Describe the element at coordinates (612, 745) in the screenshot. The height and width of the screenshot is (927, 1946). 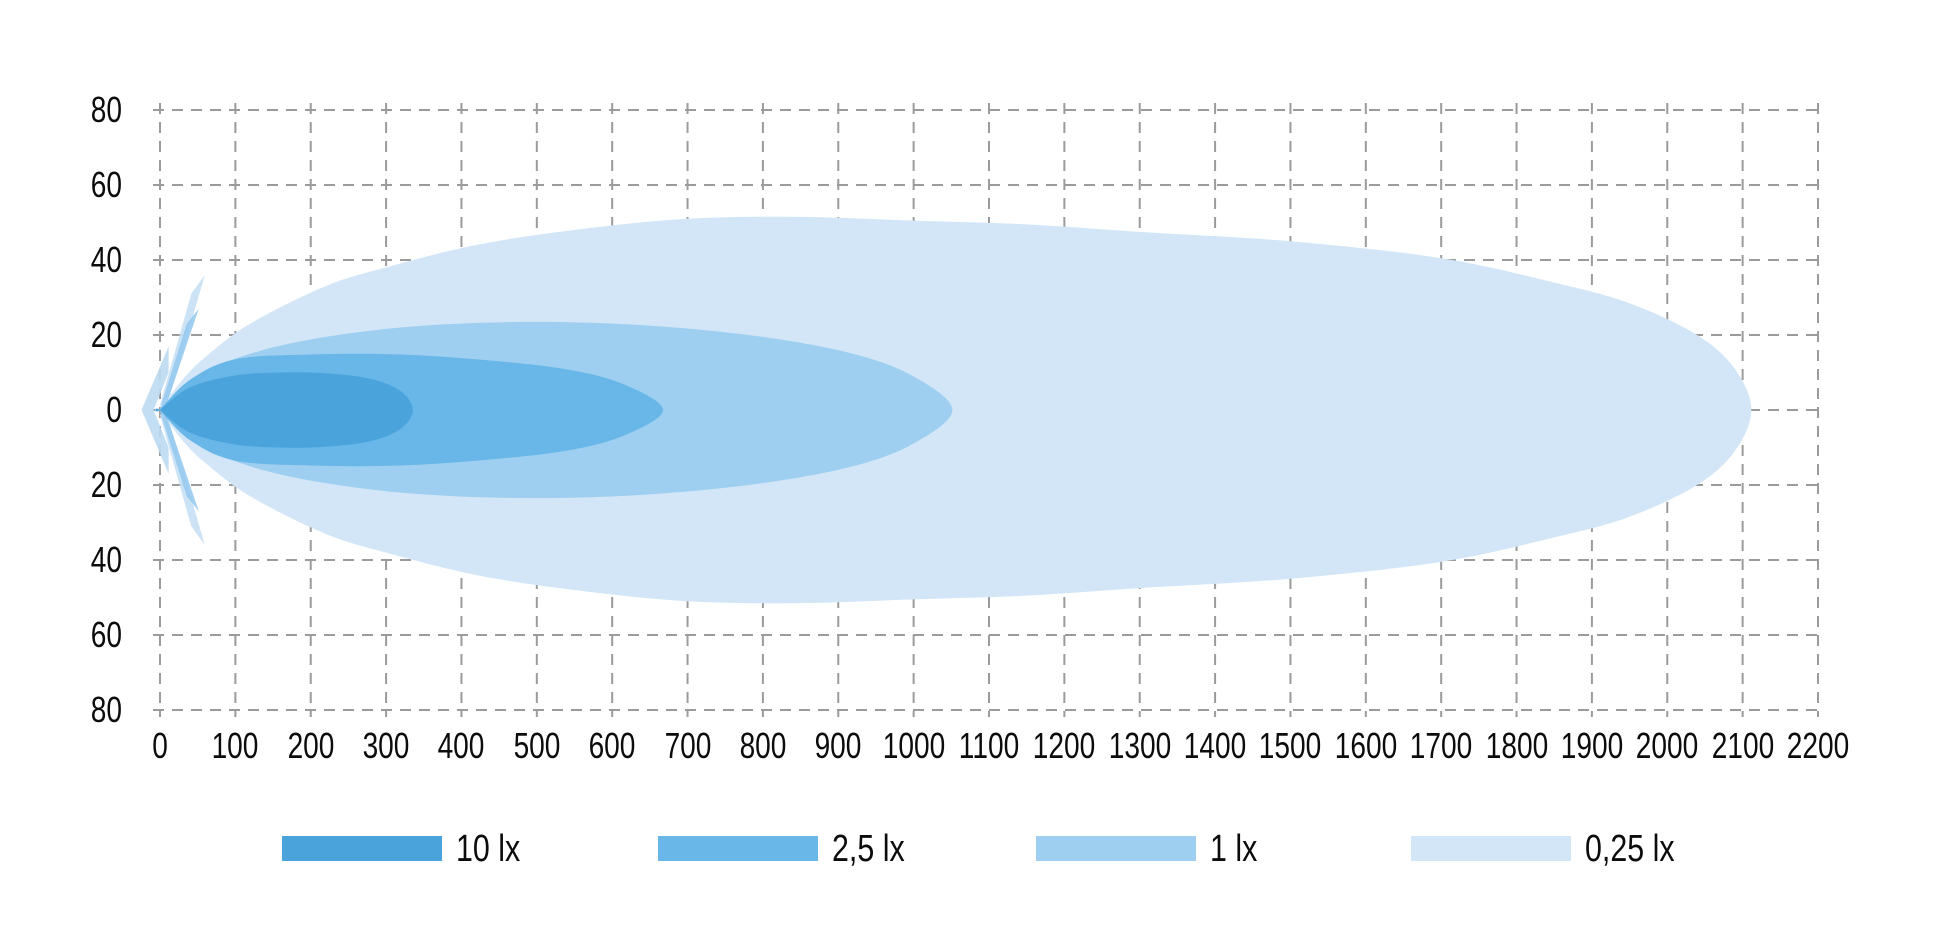
I see `x-tick-label: 600` at that location.